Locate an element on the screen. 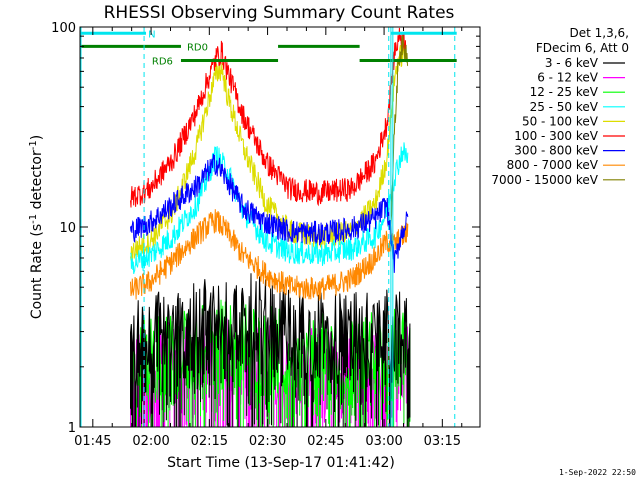  footer-timestamp: 1-Sep-2022 22:50 is located at coordinates (597, 472).